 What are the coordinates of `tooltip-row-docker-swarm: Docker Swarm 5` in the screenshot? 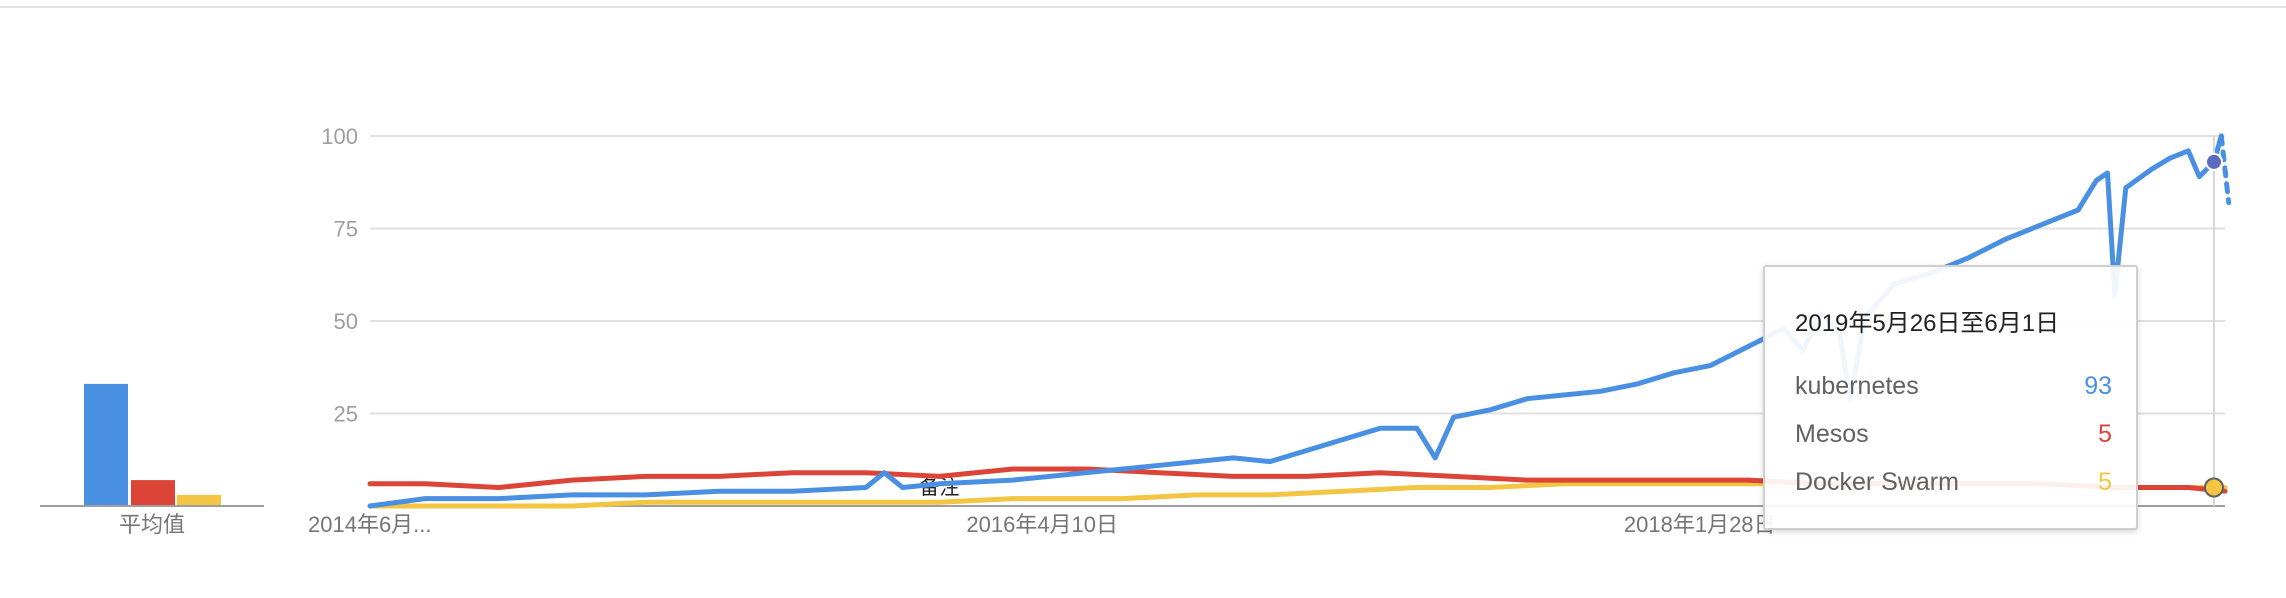 It's located at (1953, 483).